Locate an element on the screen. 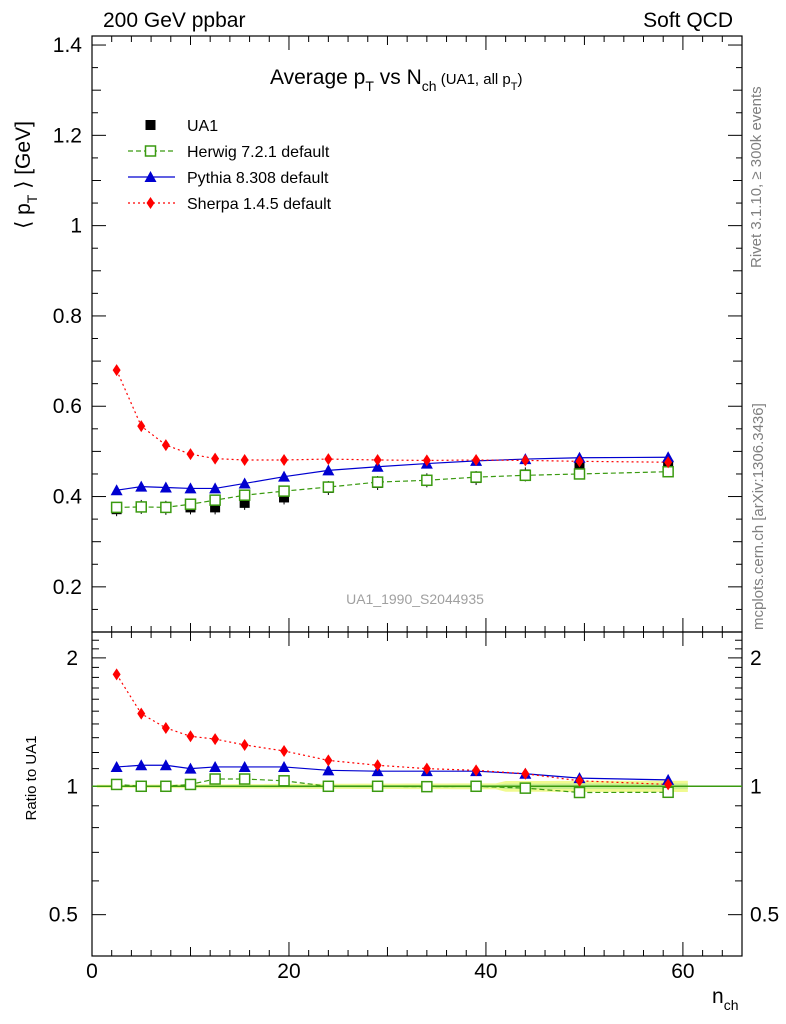  y-tick-label-ratio: 1 is located at coordinates (72, 786).